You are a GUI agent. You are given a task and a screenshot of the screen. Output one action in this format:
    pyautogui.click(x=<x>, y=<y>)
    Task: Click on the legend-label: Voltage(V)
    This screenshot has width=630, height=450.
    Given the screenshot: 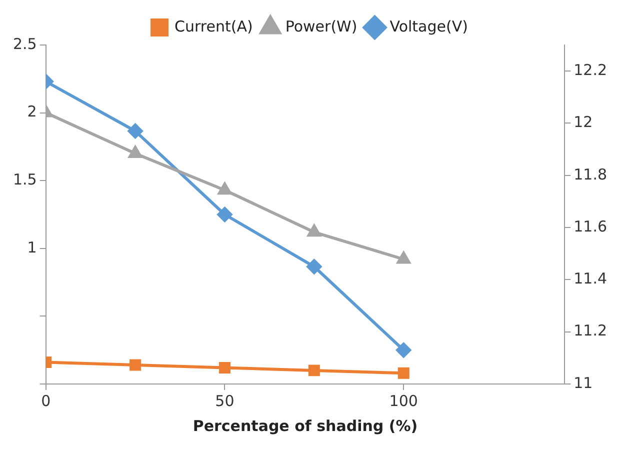 What is the action you would take?
    pyautogui.click(x=429, y=26)
    